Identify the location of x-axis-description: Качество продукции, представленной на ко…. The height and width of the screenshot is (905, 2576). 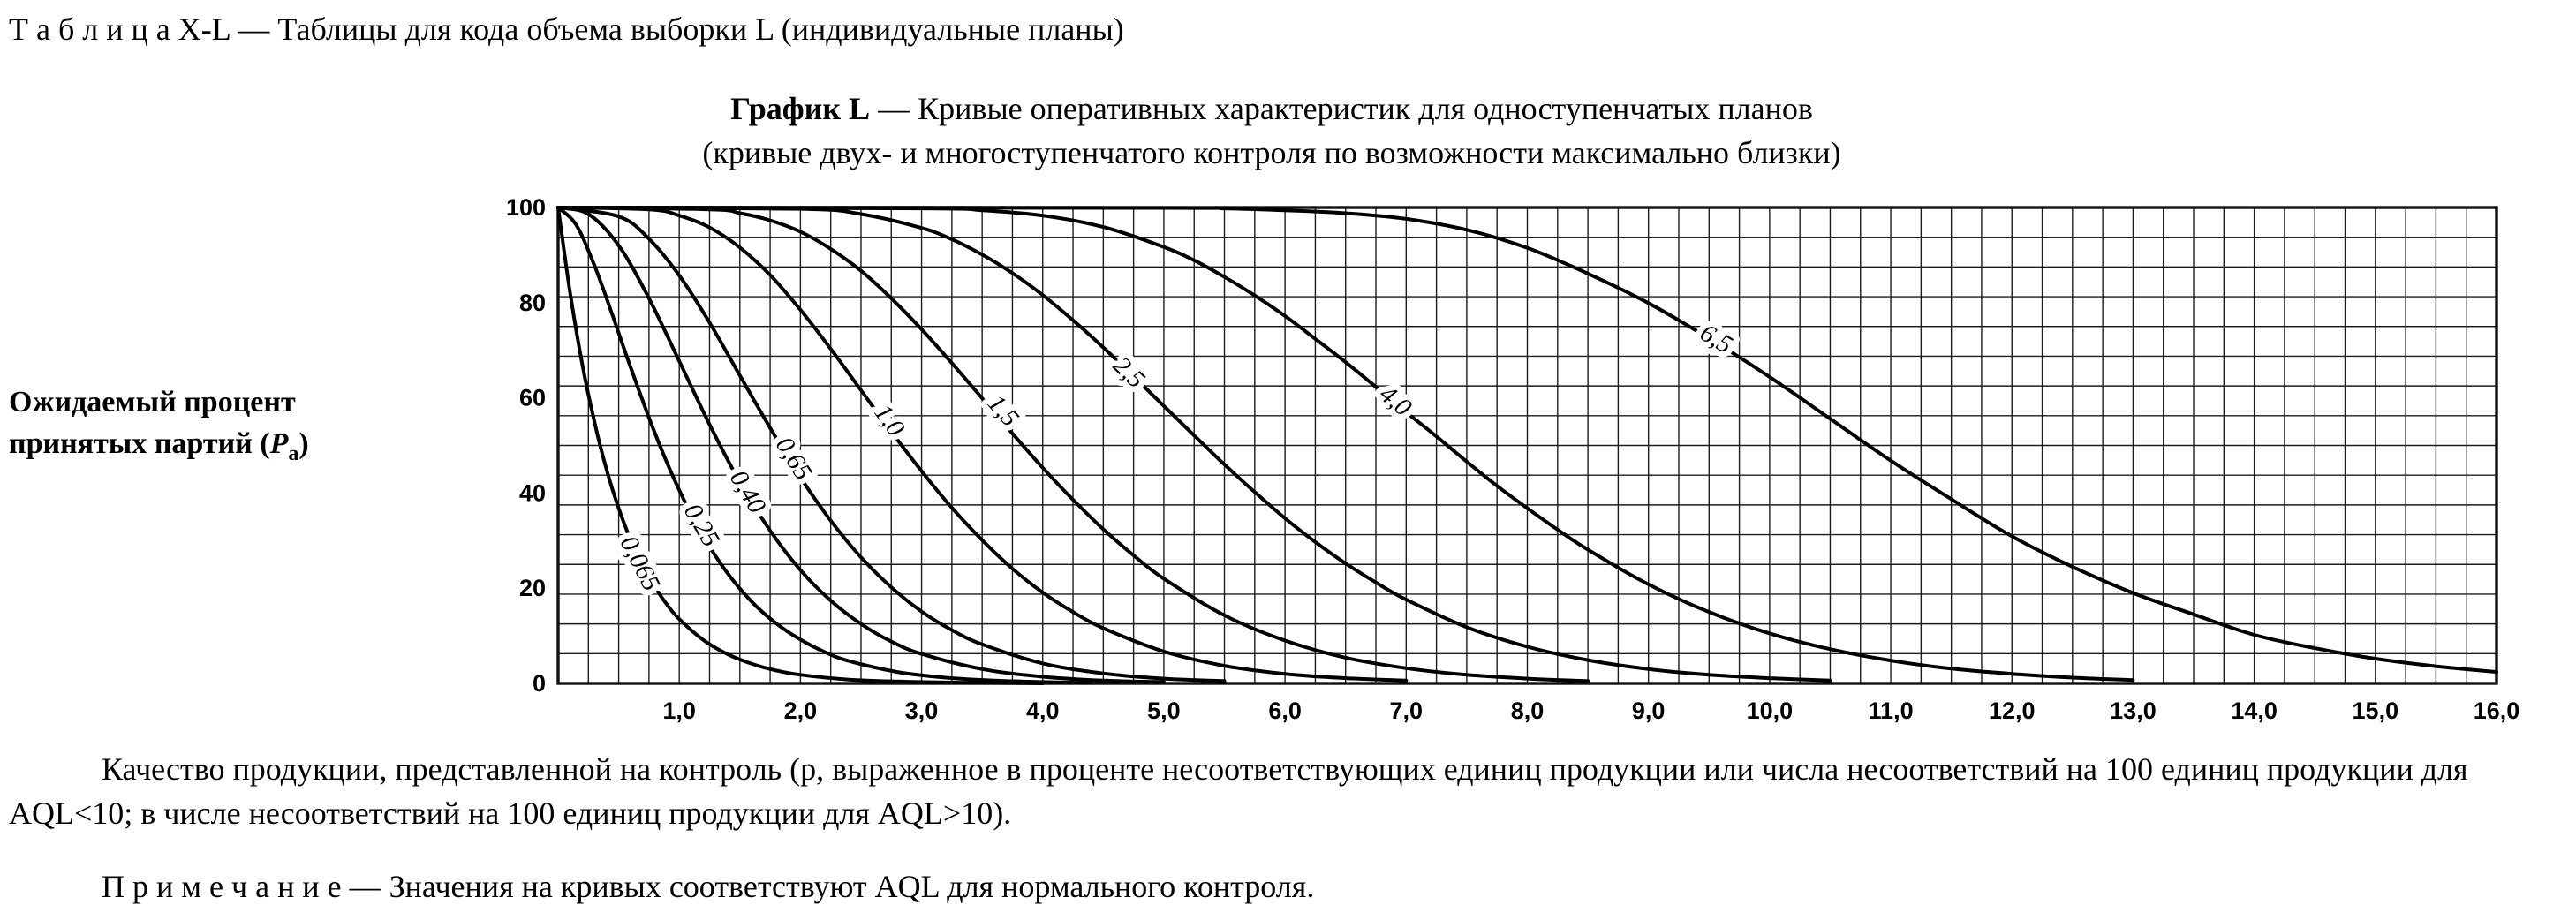
(1238, 791).